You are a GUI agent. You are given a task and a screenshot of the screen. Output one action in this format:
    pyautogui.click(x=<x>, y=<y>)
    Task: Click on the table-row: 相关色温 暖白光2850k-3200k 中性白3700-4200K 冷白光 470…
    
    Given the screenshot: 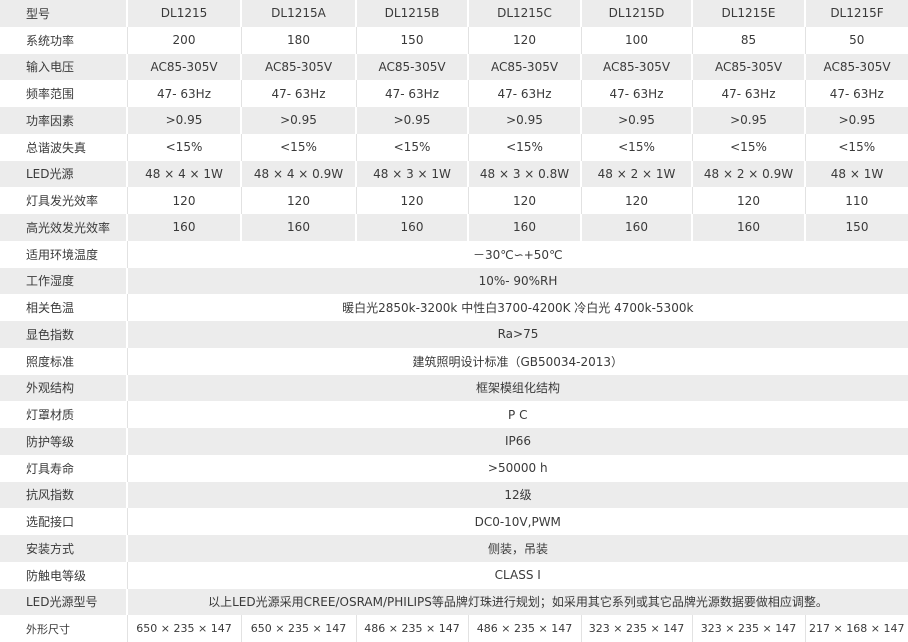 What is the action you would take?
    pyautogui.click(x=454, y=307)
    